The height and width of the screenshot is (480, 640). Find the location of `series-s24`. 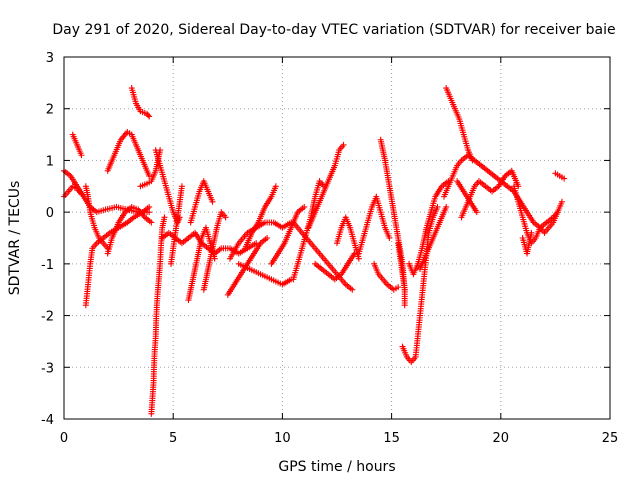

series-s24 is located at coordinates (326, 186).